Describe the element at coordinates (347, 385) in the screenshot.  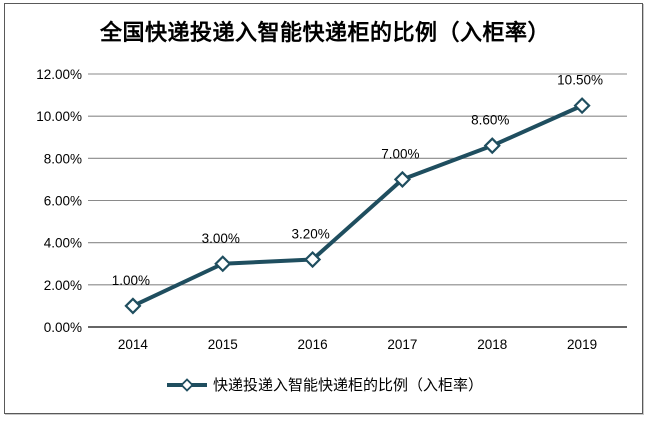
I see `legend-series-label: 快递投递入智能快递柜的比例（入柜率）` at that location.